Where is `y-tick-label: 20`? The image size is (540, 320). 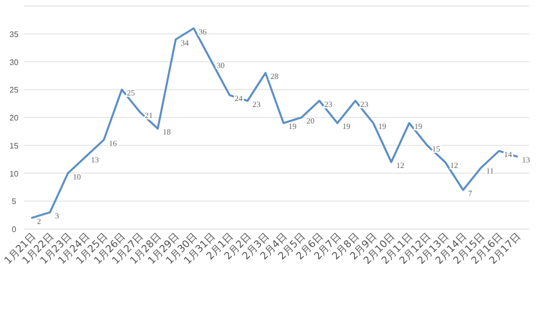 y-tick-label: 20 is located at coordinates (14, 118).